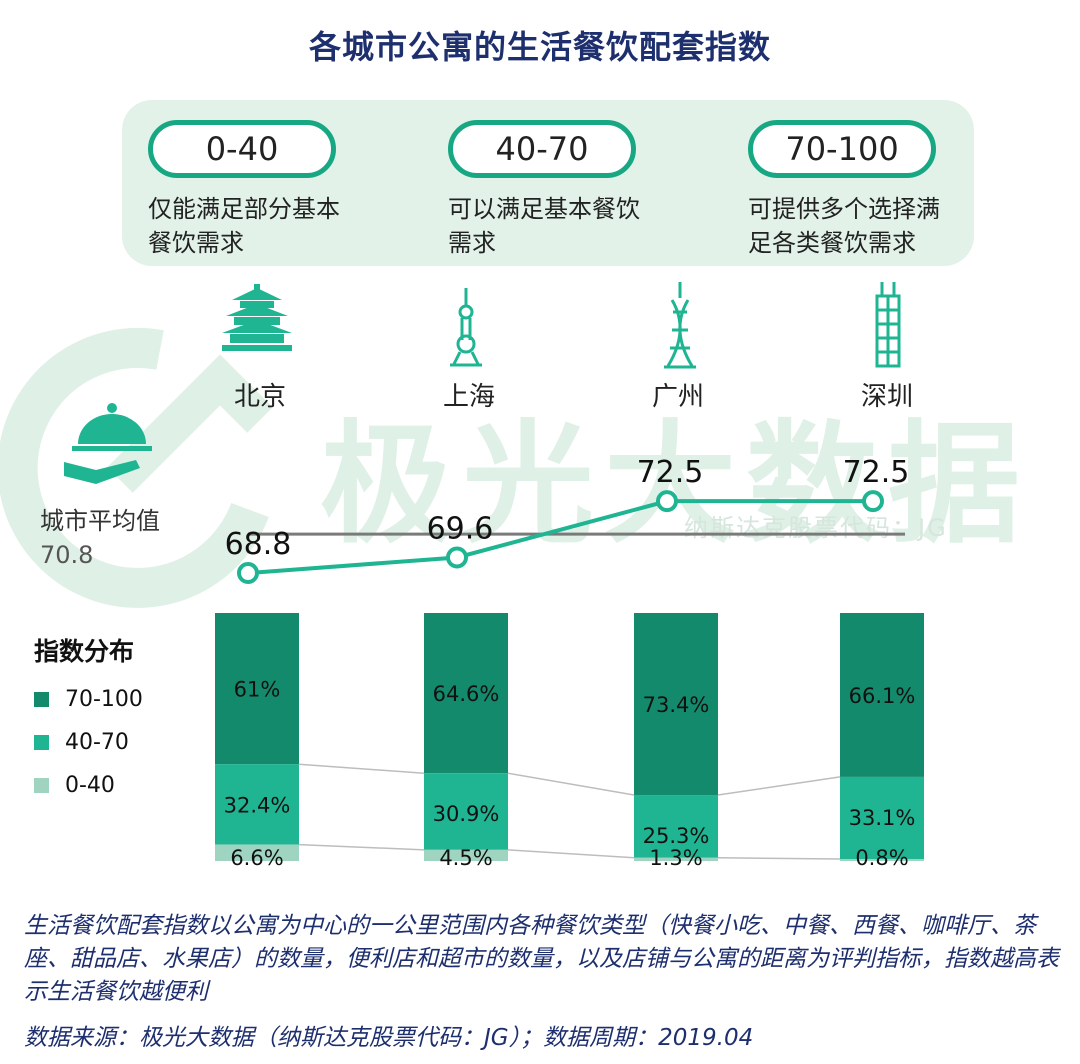  What do you see at coordinates (563, 226) in the screenshot?
I see `range-description: 可以满足基本餐饮 需求` at bounding box center [563, 226].